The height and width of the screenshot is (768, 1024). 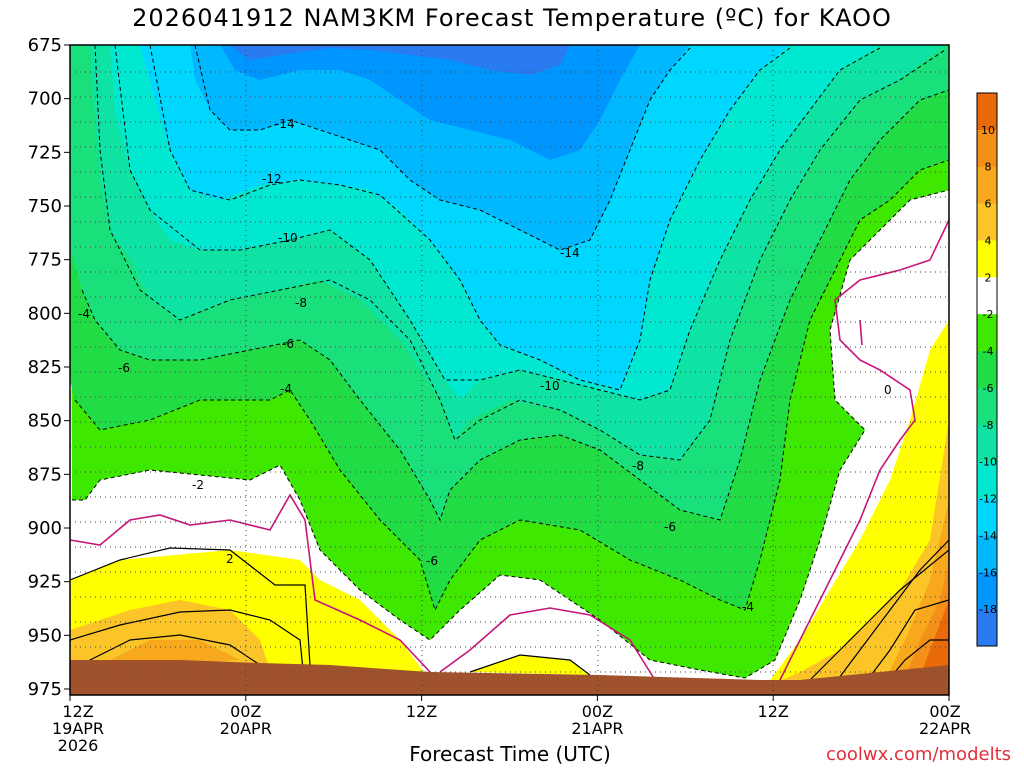 What do you see at coordinates (530, 665) in the screenshot?
I see `layer-yellow-mid` at bounding box center [530, 665].